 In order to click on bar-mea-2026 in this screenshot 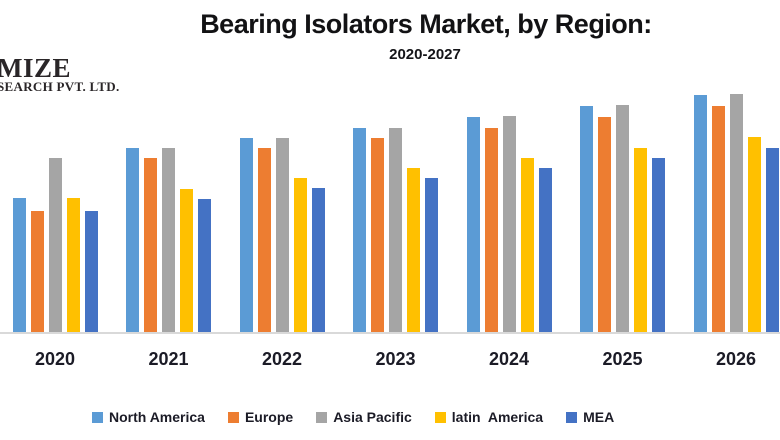, I will do `click(772, 240)`.